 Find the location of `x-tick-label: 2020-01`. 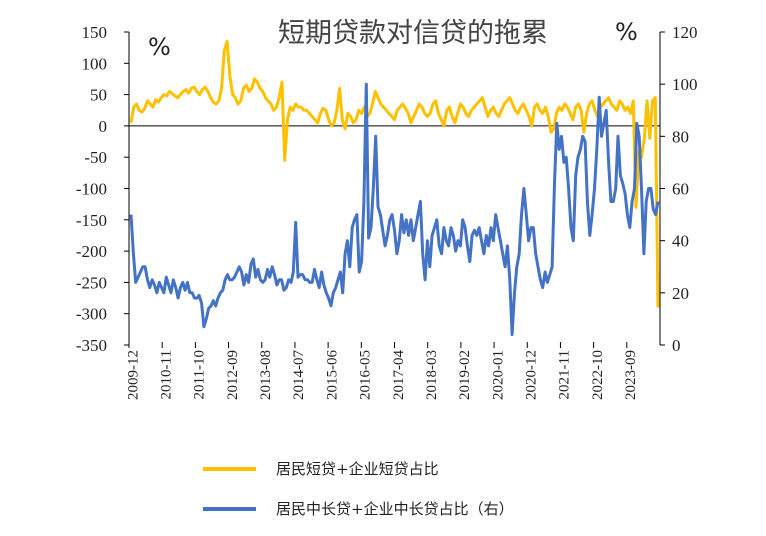

x-tick-label: 2020-01 is located at coordinates (498, 375).